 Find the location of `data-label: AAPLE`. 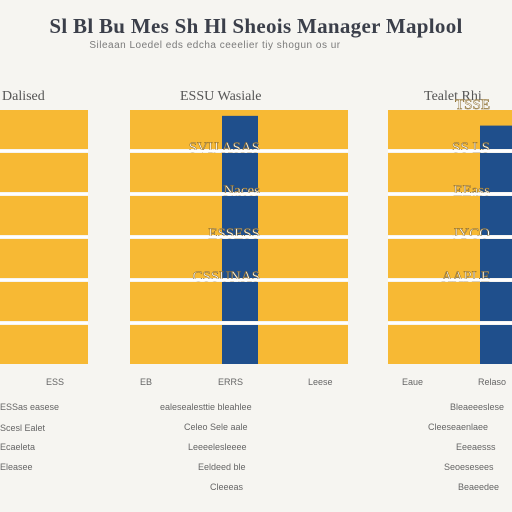

data-label: AAPLE is located at coordinates (466, 277).